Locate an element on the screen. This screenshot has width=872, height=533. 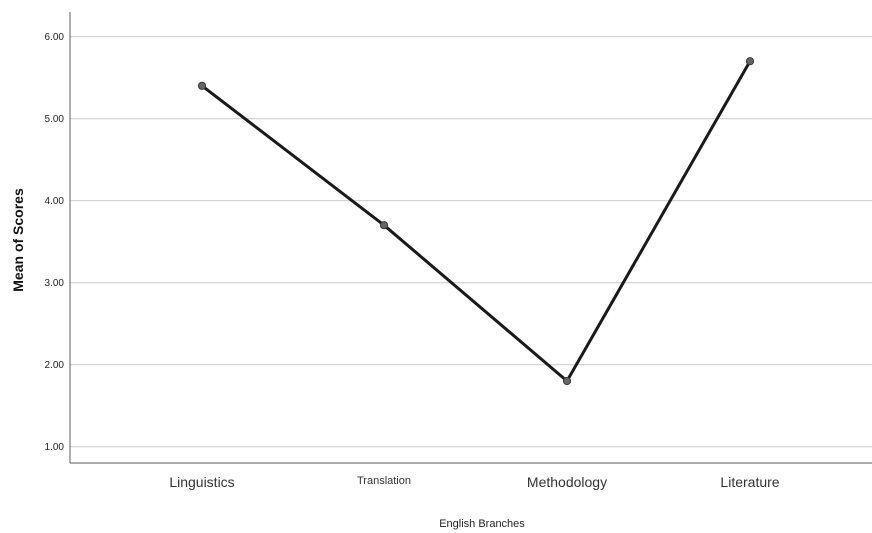
data-point-methodology is located at coordinates (567, 381).